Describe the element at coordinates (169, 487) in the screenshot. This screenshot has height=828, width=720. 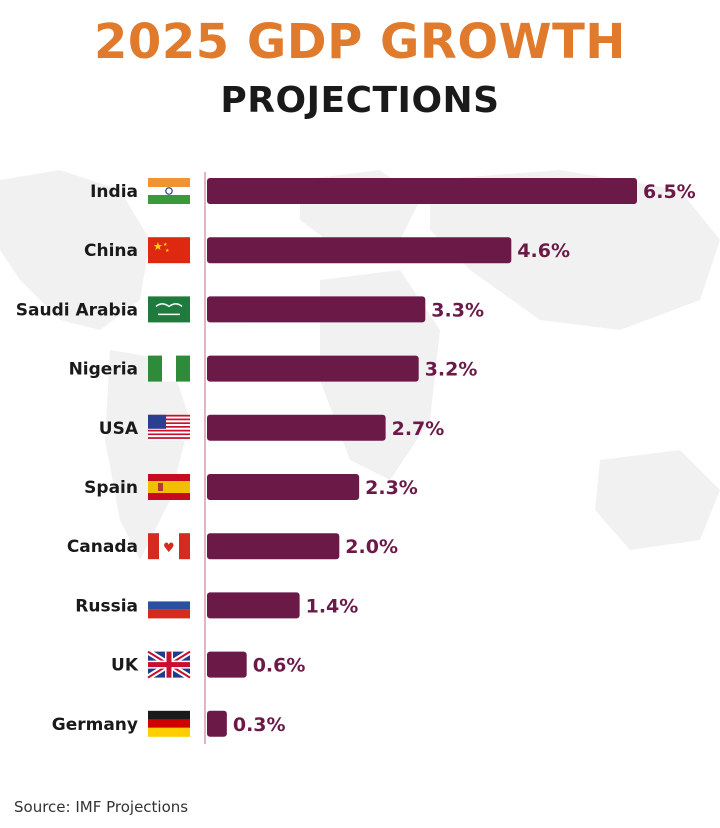
I see `spain-flag-icon` at that location.